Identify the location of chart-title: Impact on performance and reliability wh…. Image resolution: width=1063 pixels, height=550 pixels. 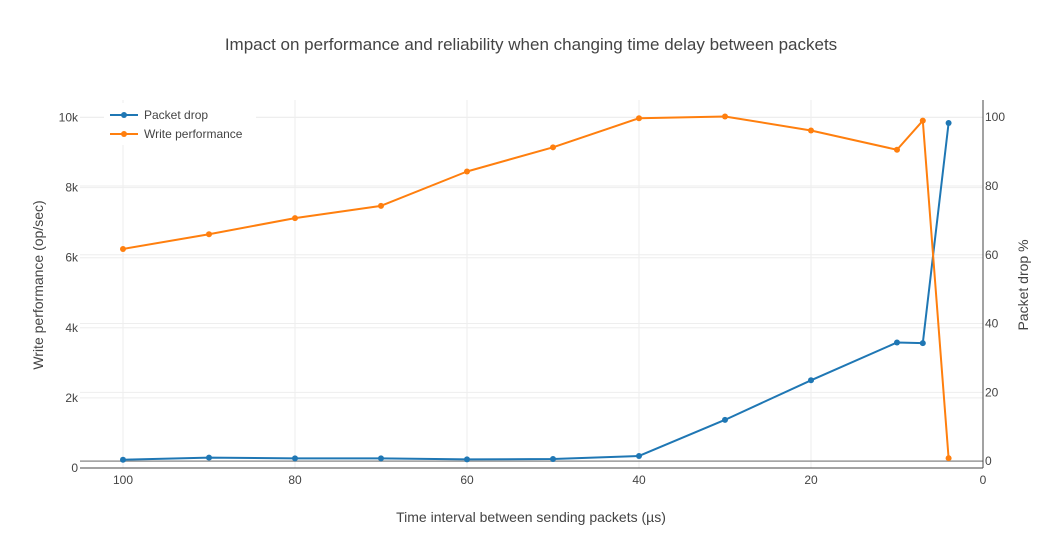
(531, 44).